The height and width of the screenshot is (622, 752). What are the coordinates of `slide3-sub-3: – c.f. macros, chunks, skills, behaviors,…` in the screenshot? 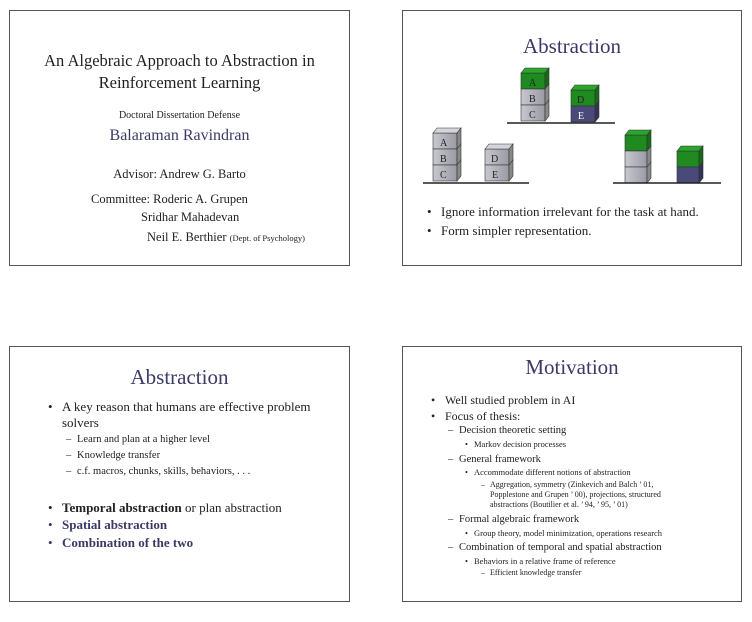 It's located at (158, 471).